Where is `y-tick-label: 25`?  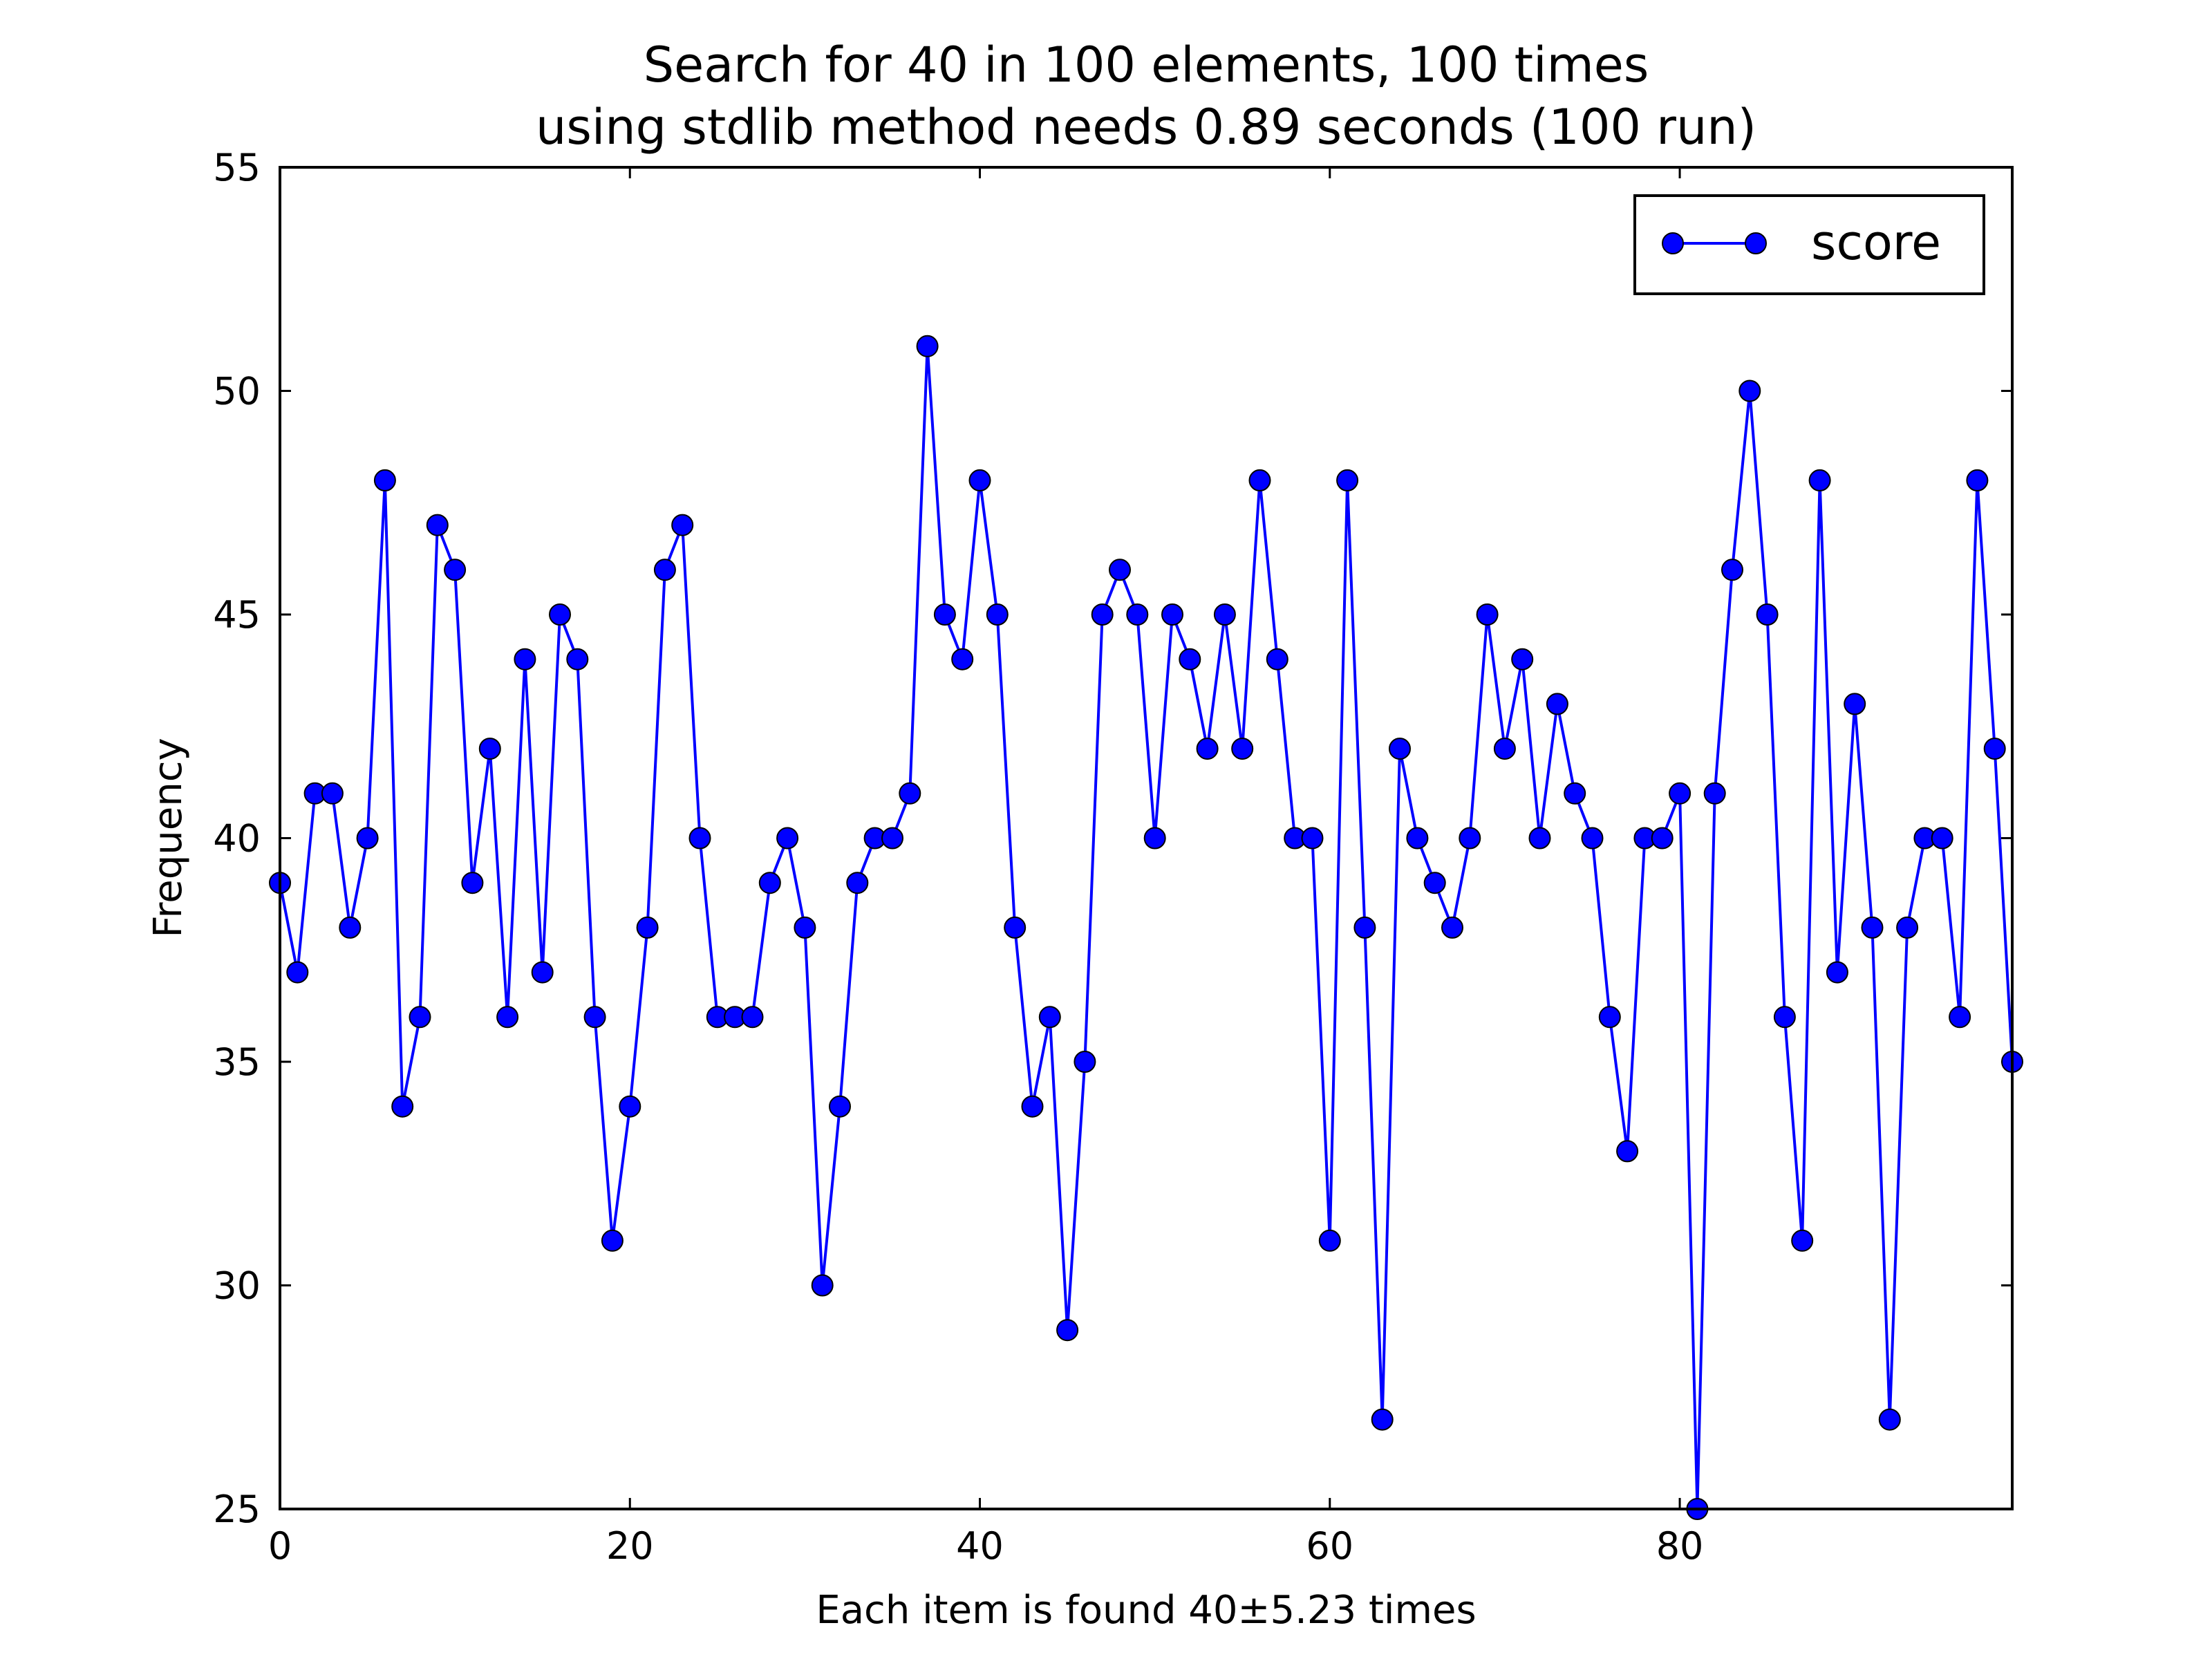
y-tick-label: 25 is located at coordinates (237, 1509).